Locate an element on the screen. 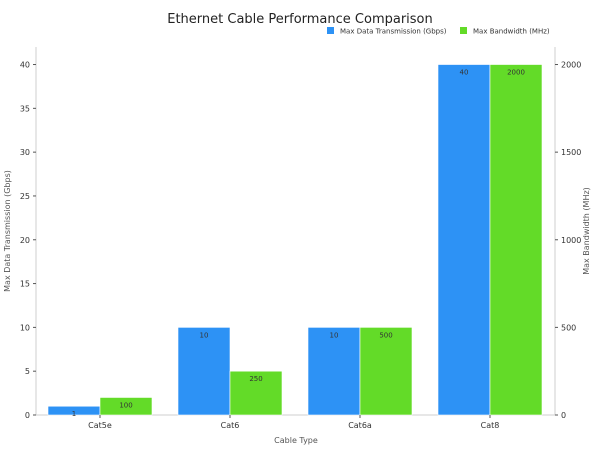 This screenshot has height=450, width=600. left-tick-label: 20 is located at coordinates (25, 240).